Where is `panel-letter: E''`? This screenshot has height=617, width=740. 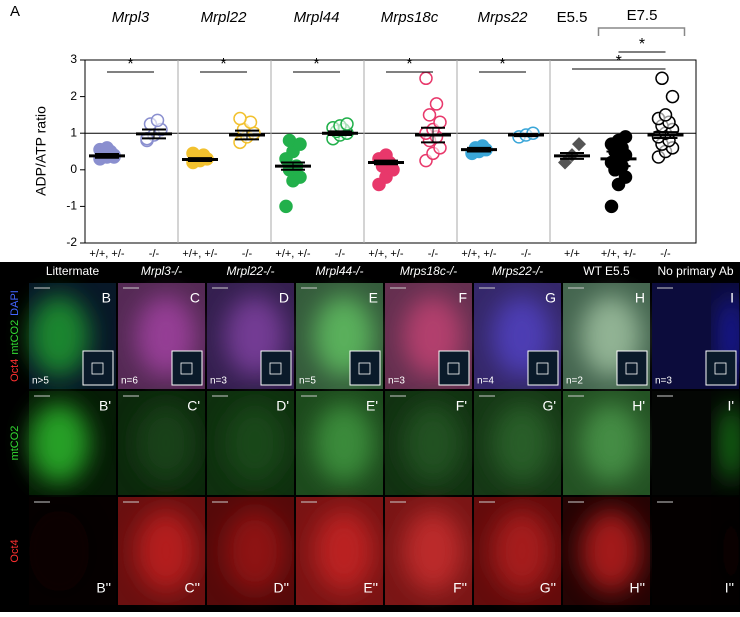 panel-letter: E'' is located at coordinates (370, 588).